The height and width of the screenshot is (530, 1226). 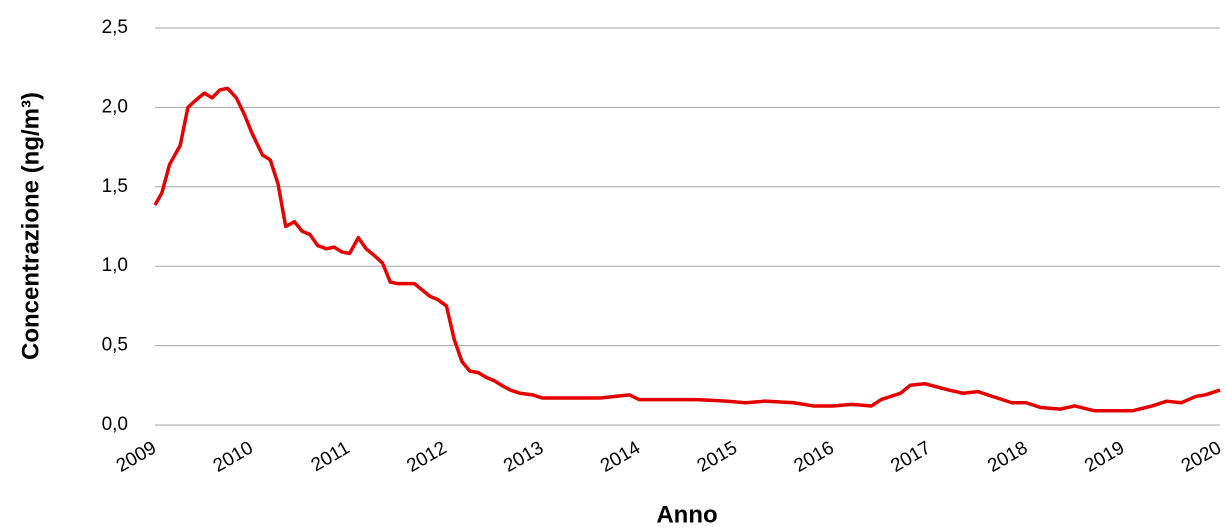 What do you see at coordinates (115, 27) in the screenshot?
I see `y-tick-label: 2,5` at bounding box center [115, 27].